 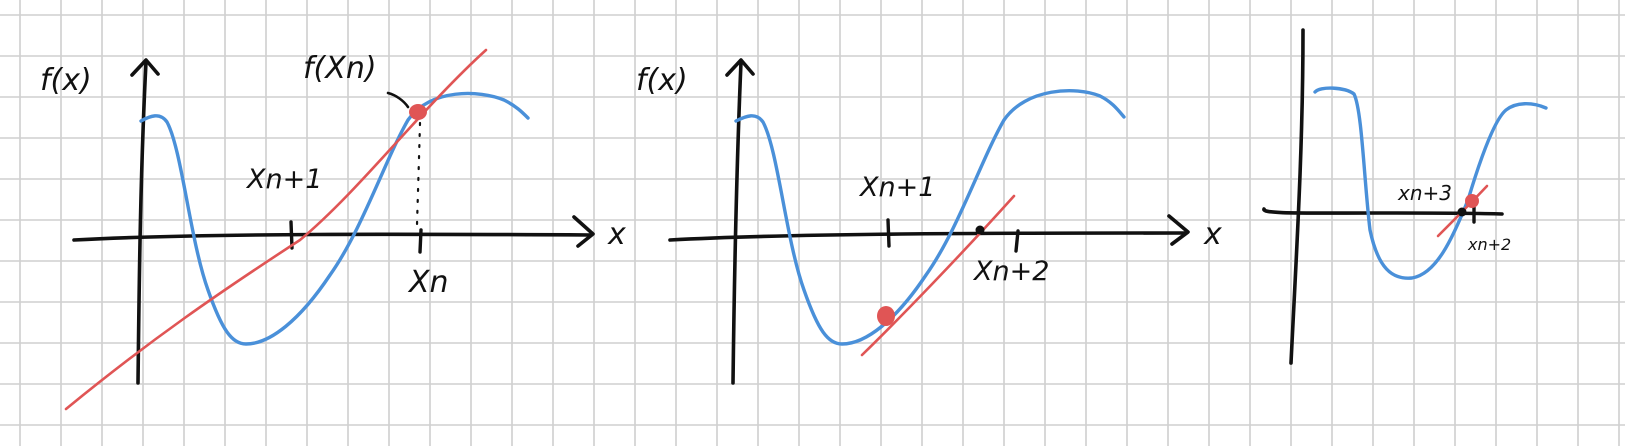 I want to click on panel-3-root-estimate-dot, so click(x=1462, y=212).